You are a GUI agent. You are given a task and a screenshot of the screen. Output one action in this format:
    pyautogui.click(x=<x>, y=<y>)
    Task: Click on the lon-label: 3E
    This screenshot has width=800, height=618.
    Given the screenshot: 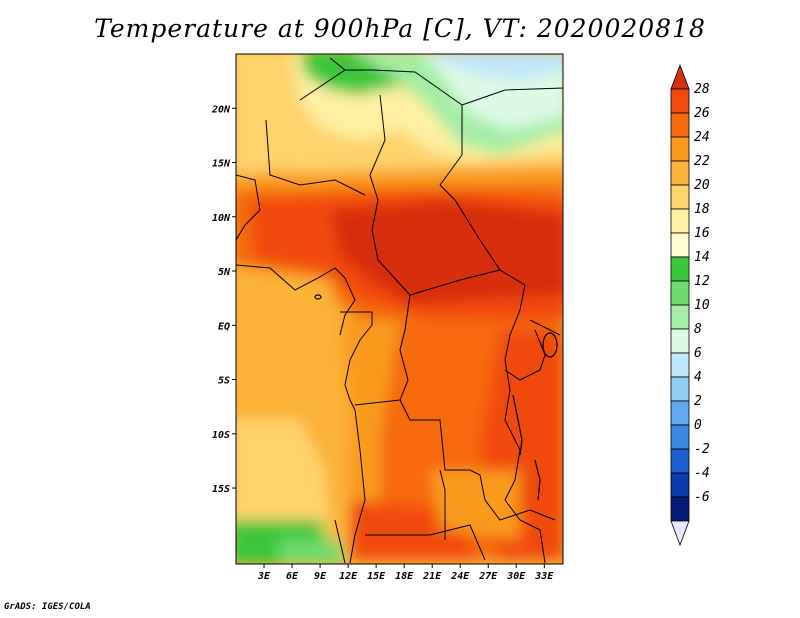 What is the action you would take?
    pyautogui.click(x=264, y=576)
    